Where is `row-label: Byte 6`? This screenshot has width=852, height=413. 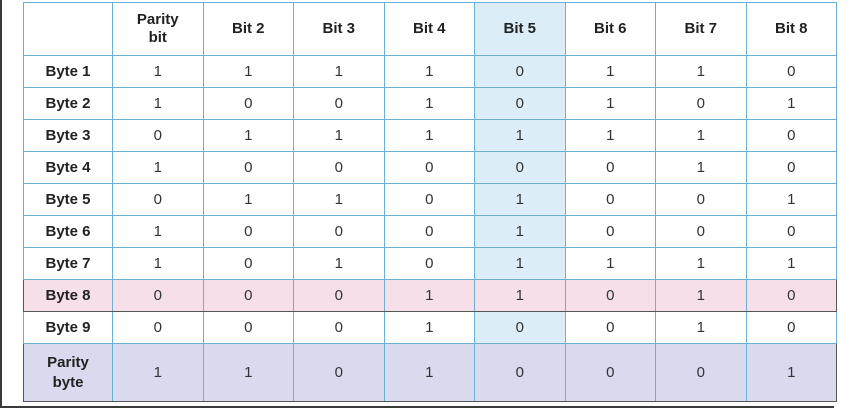 row-label: Byte 6 is located at coordinates (68, 231).